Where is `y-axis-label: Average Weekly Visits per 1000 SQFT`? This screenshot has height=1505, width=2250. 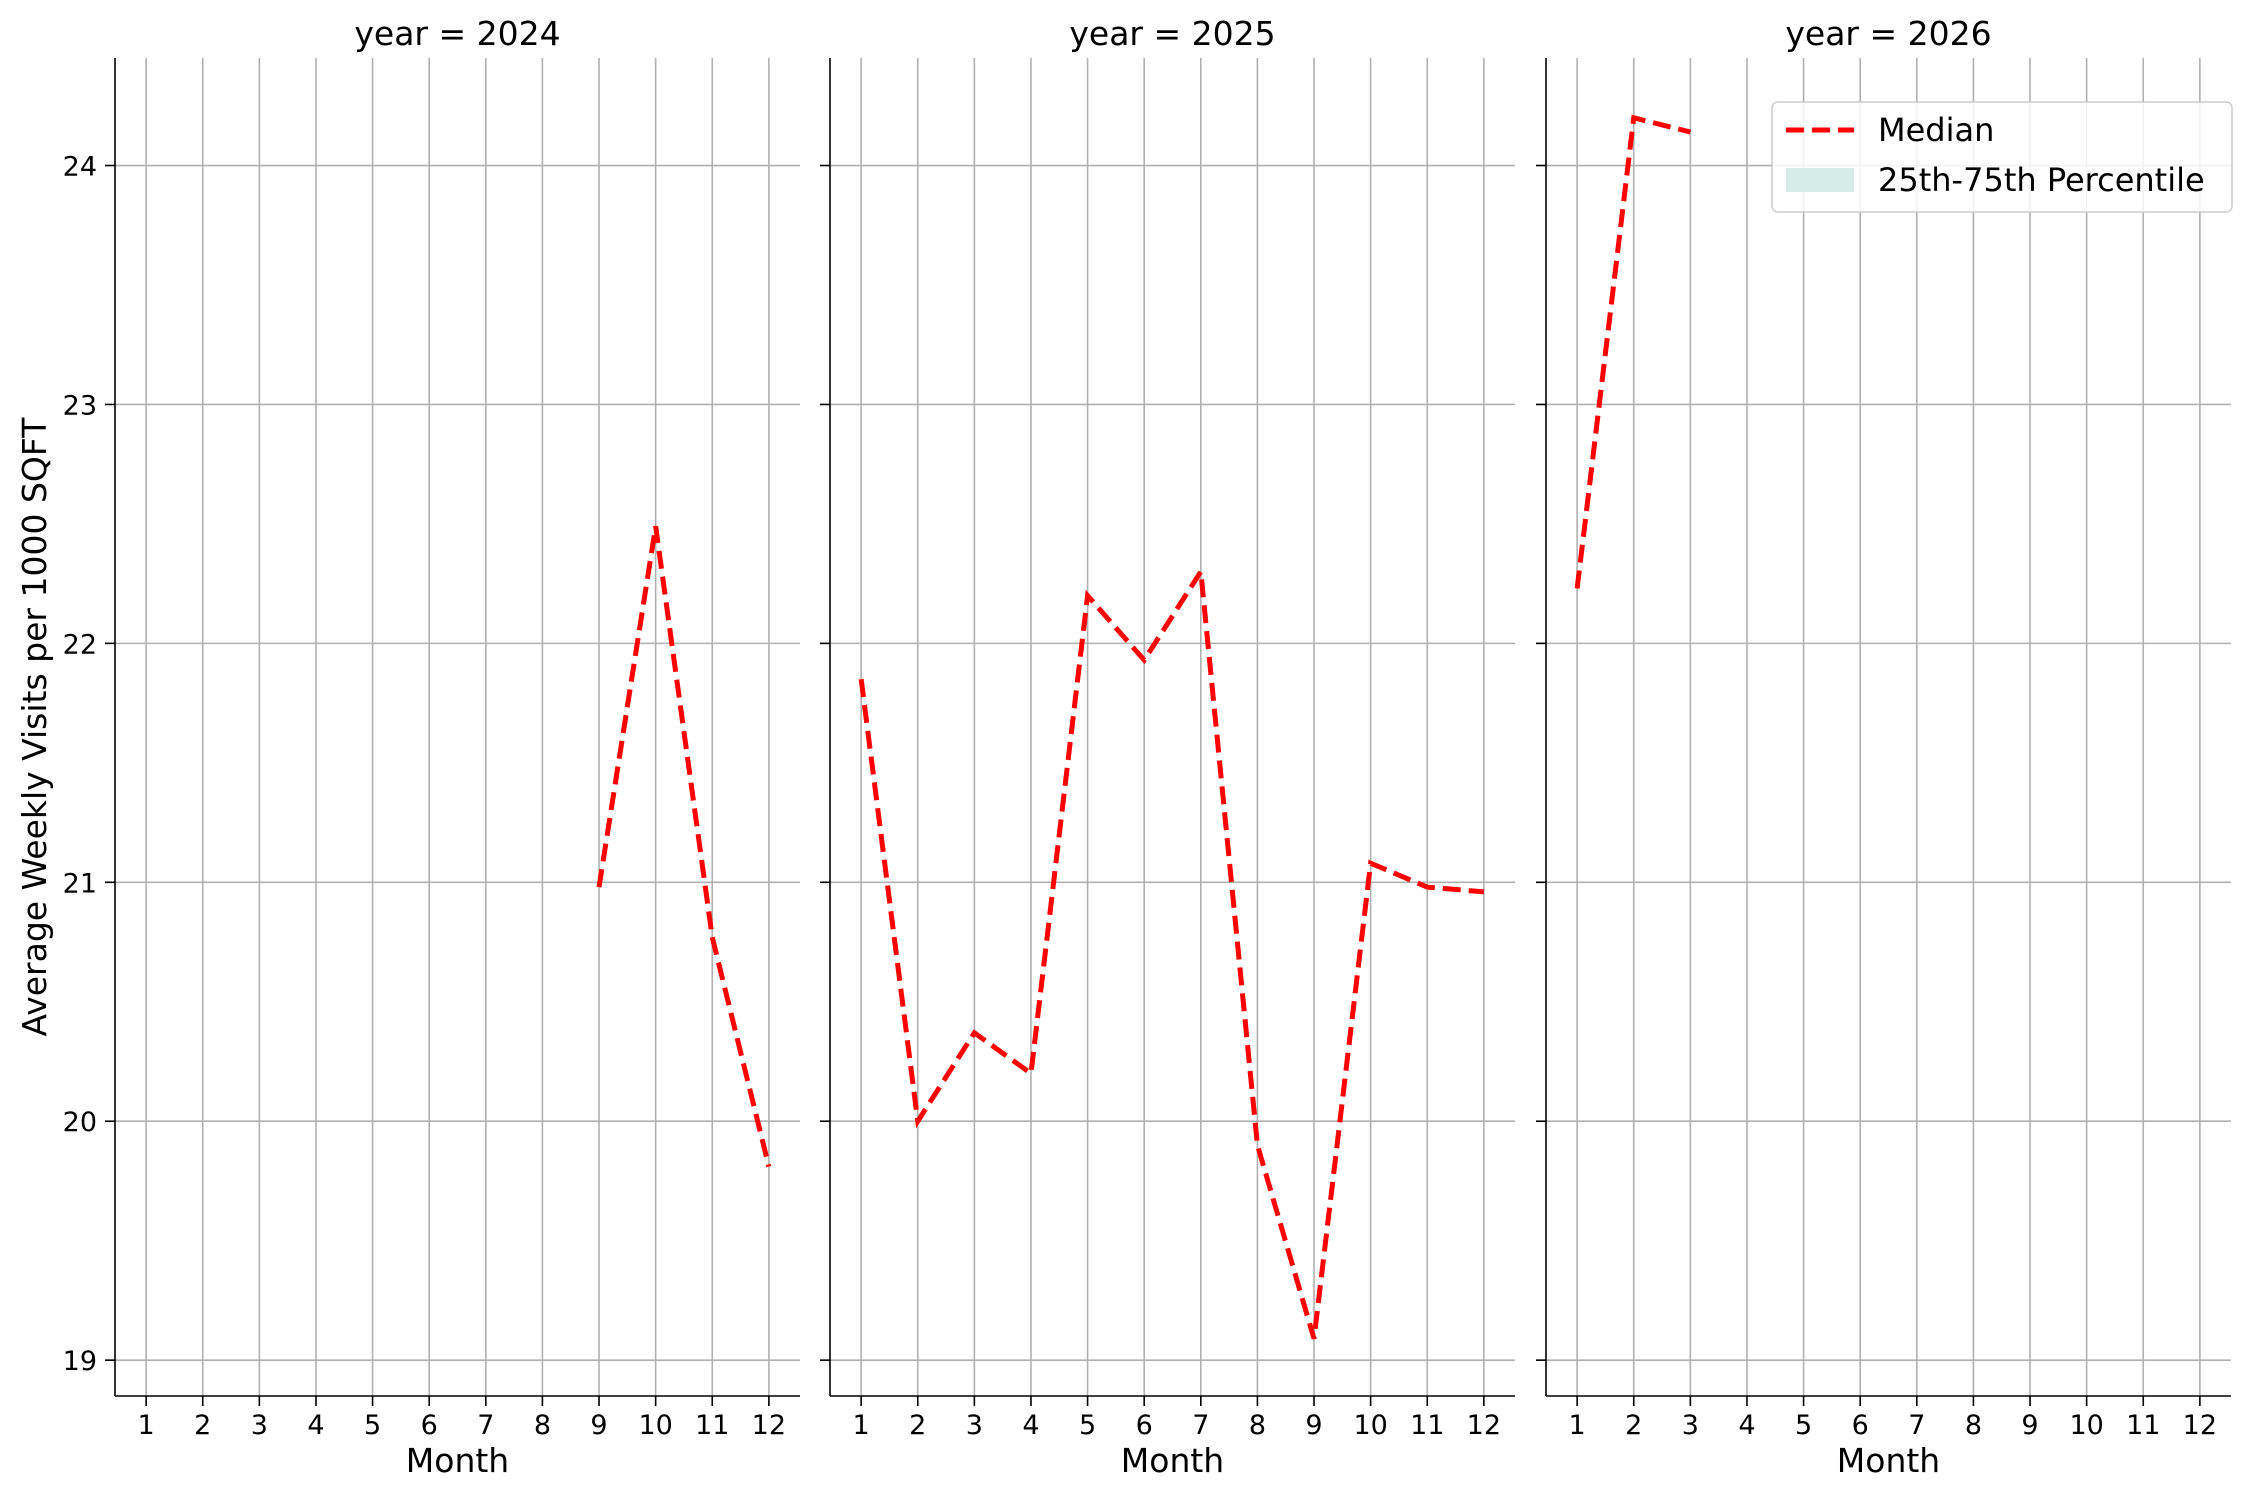 y-axis-label: Average Weekly Visits per 1000 SQFT is located at coordinates (34, 727).